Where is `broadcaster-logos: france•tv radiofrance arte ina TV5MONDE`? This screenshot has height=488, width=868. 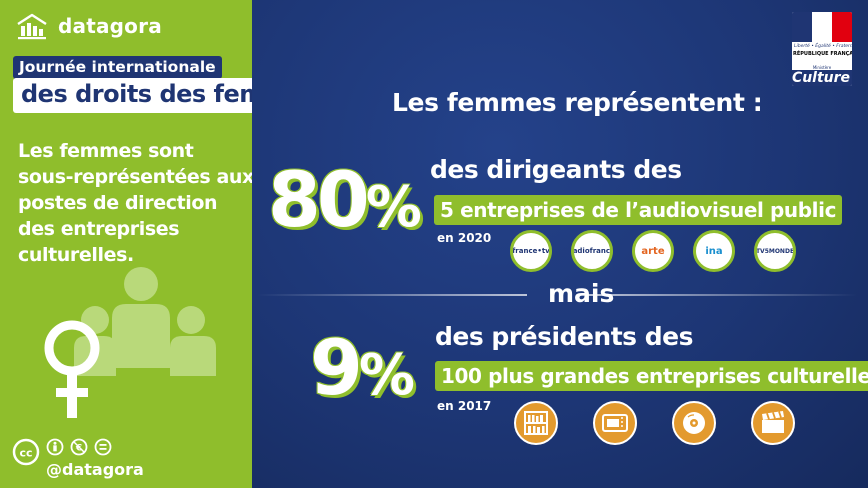
broadcaster-logos: france•tv radiofrance arte ina TV5MONDE is located at coordinates (653, 251).